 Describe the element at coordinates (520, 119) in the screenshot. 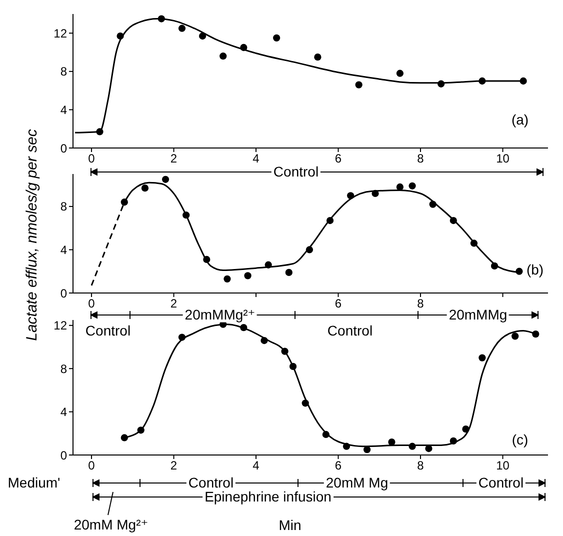

I see `annotation: (a)` at that location.